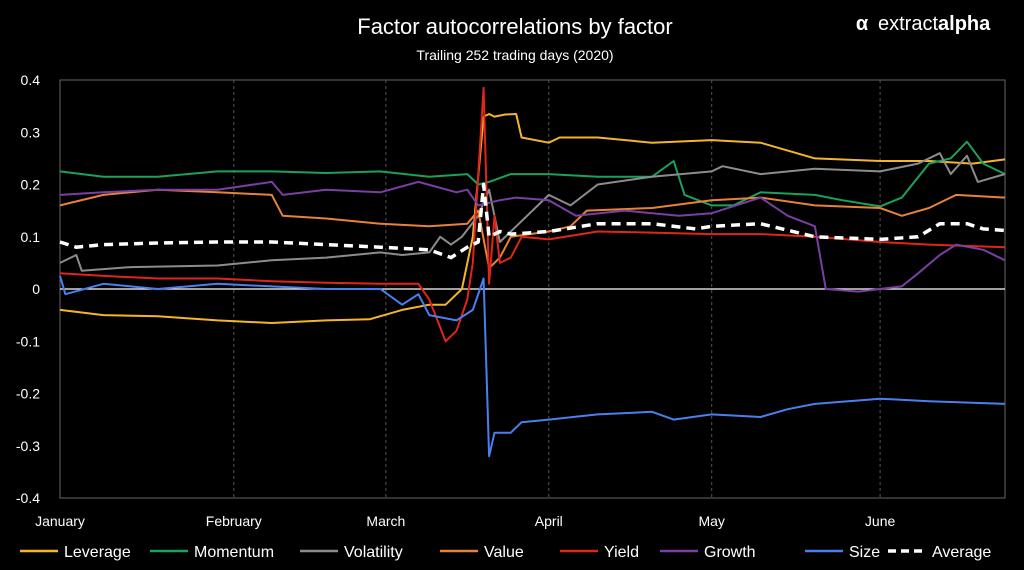 This screenshot has width=1024, height=570. Describe the element at coordinates (385, 521) in the screenshot. I see `x-tick-label: March` at that location.